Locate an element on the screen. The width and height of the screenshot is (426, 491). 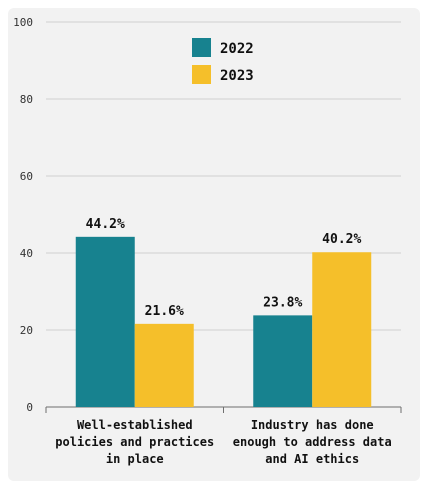
y-tick-label: 80 is located at coordinates (26, 99).